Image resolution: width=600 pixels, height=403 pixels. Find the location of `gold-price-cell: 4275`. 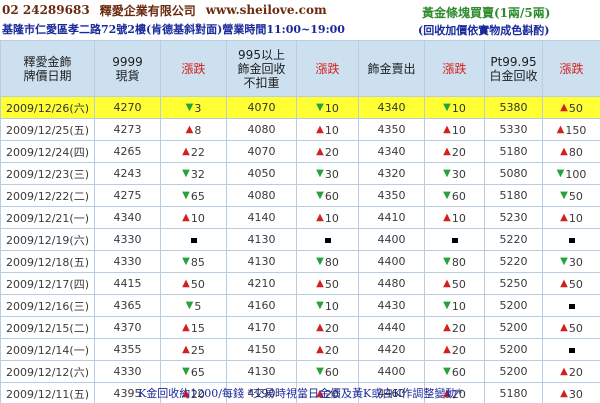

gold-price-cell: 4275 is located at coordinates (127, 195).